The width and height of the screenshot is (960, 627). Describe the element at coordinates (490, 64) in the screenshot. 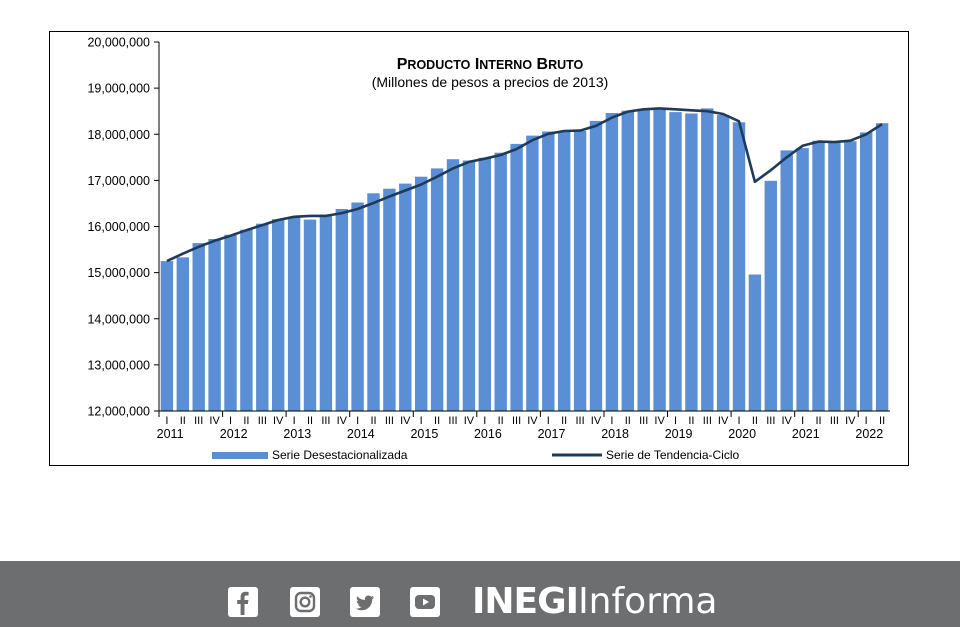

I see `chart-title: PRODUCTO INTERNO BRUTO` at that location.